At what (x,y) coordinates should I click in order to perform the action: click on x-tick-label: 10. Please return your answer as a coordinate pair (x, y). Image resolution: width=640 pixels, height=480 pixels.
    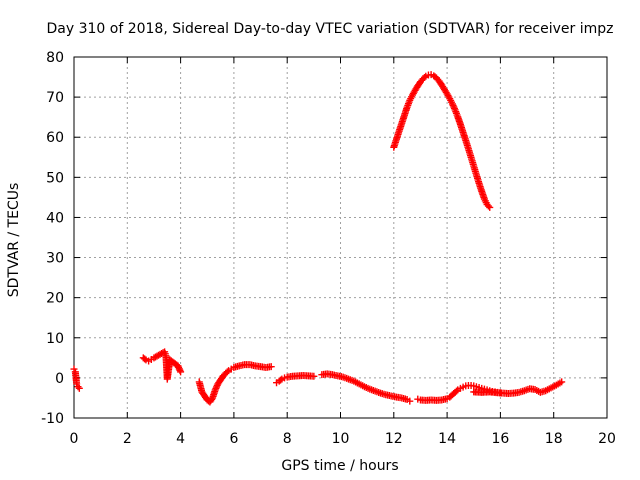
    Looking at the image, I should click on (341, 439).